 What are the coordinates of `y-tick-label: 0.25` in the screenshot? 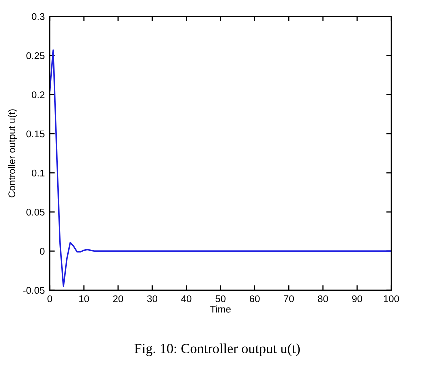 It's located at (35, 56).